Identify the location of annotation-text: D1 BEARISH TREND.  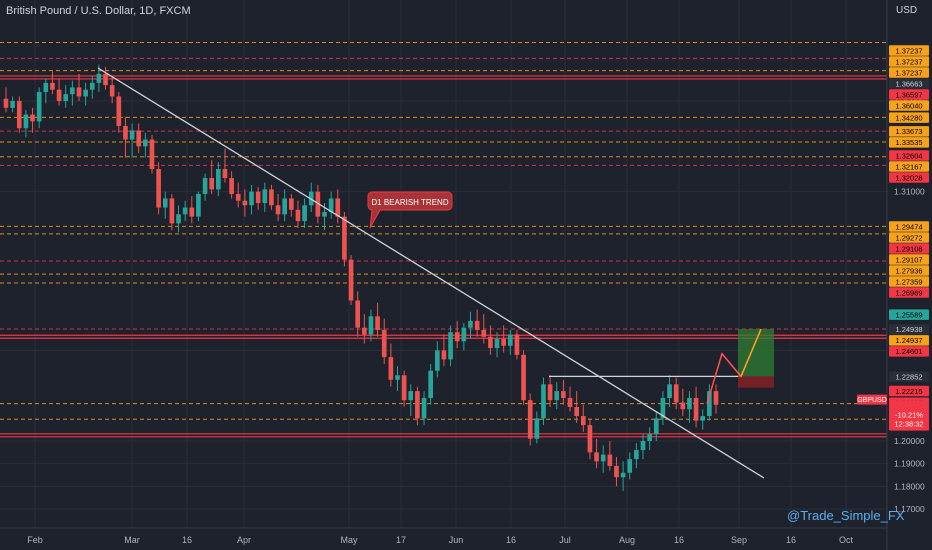
(409, 202).